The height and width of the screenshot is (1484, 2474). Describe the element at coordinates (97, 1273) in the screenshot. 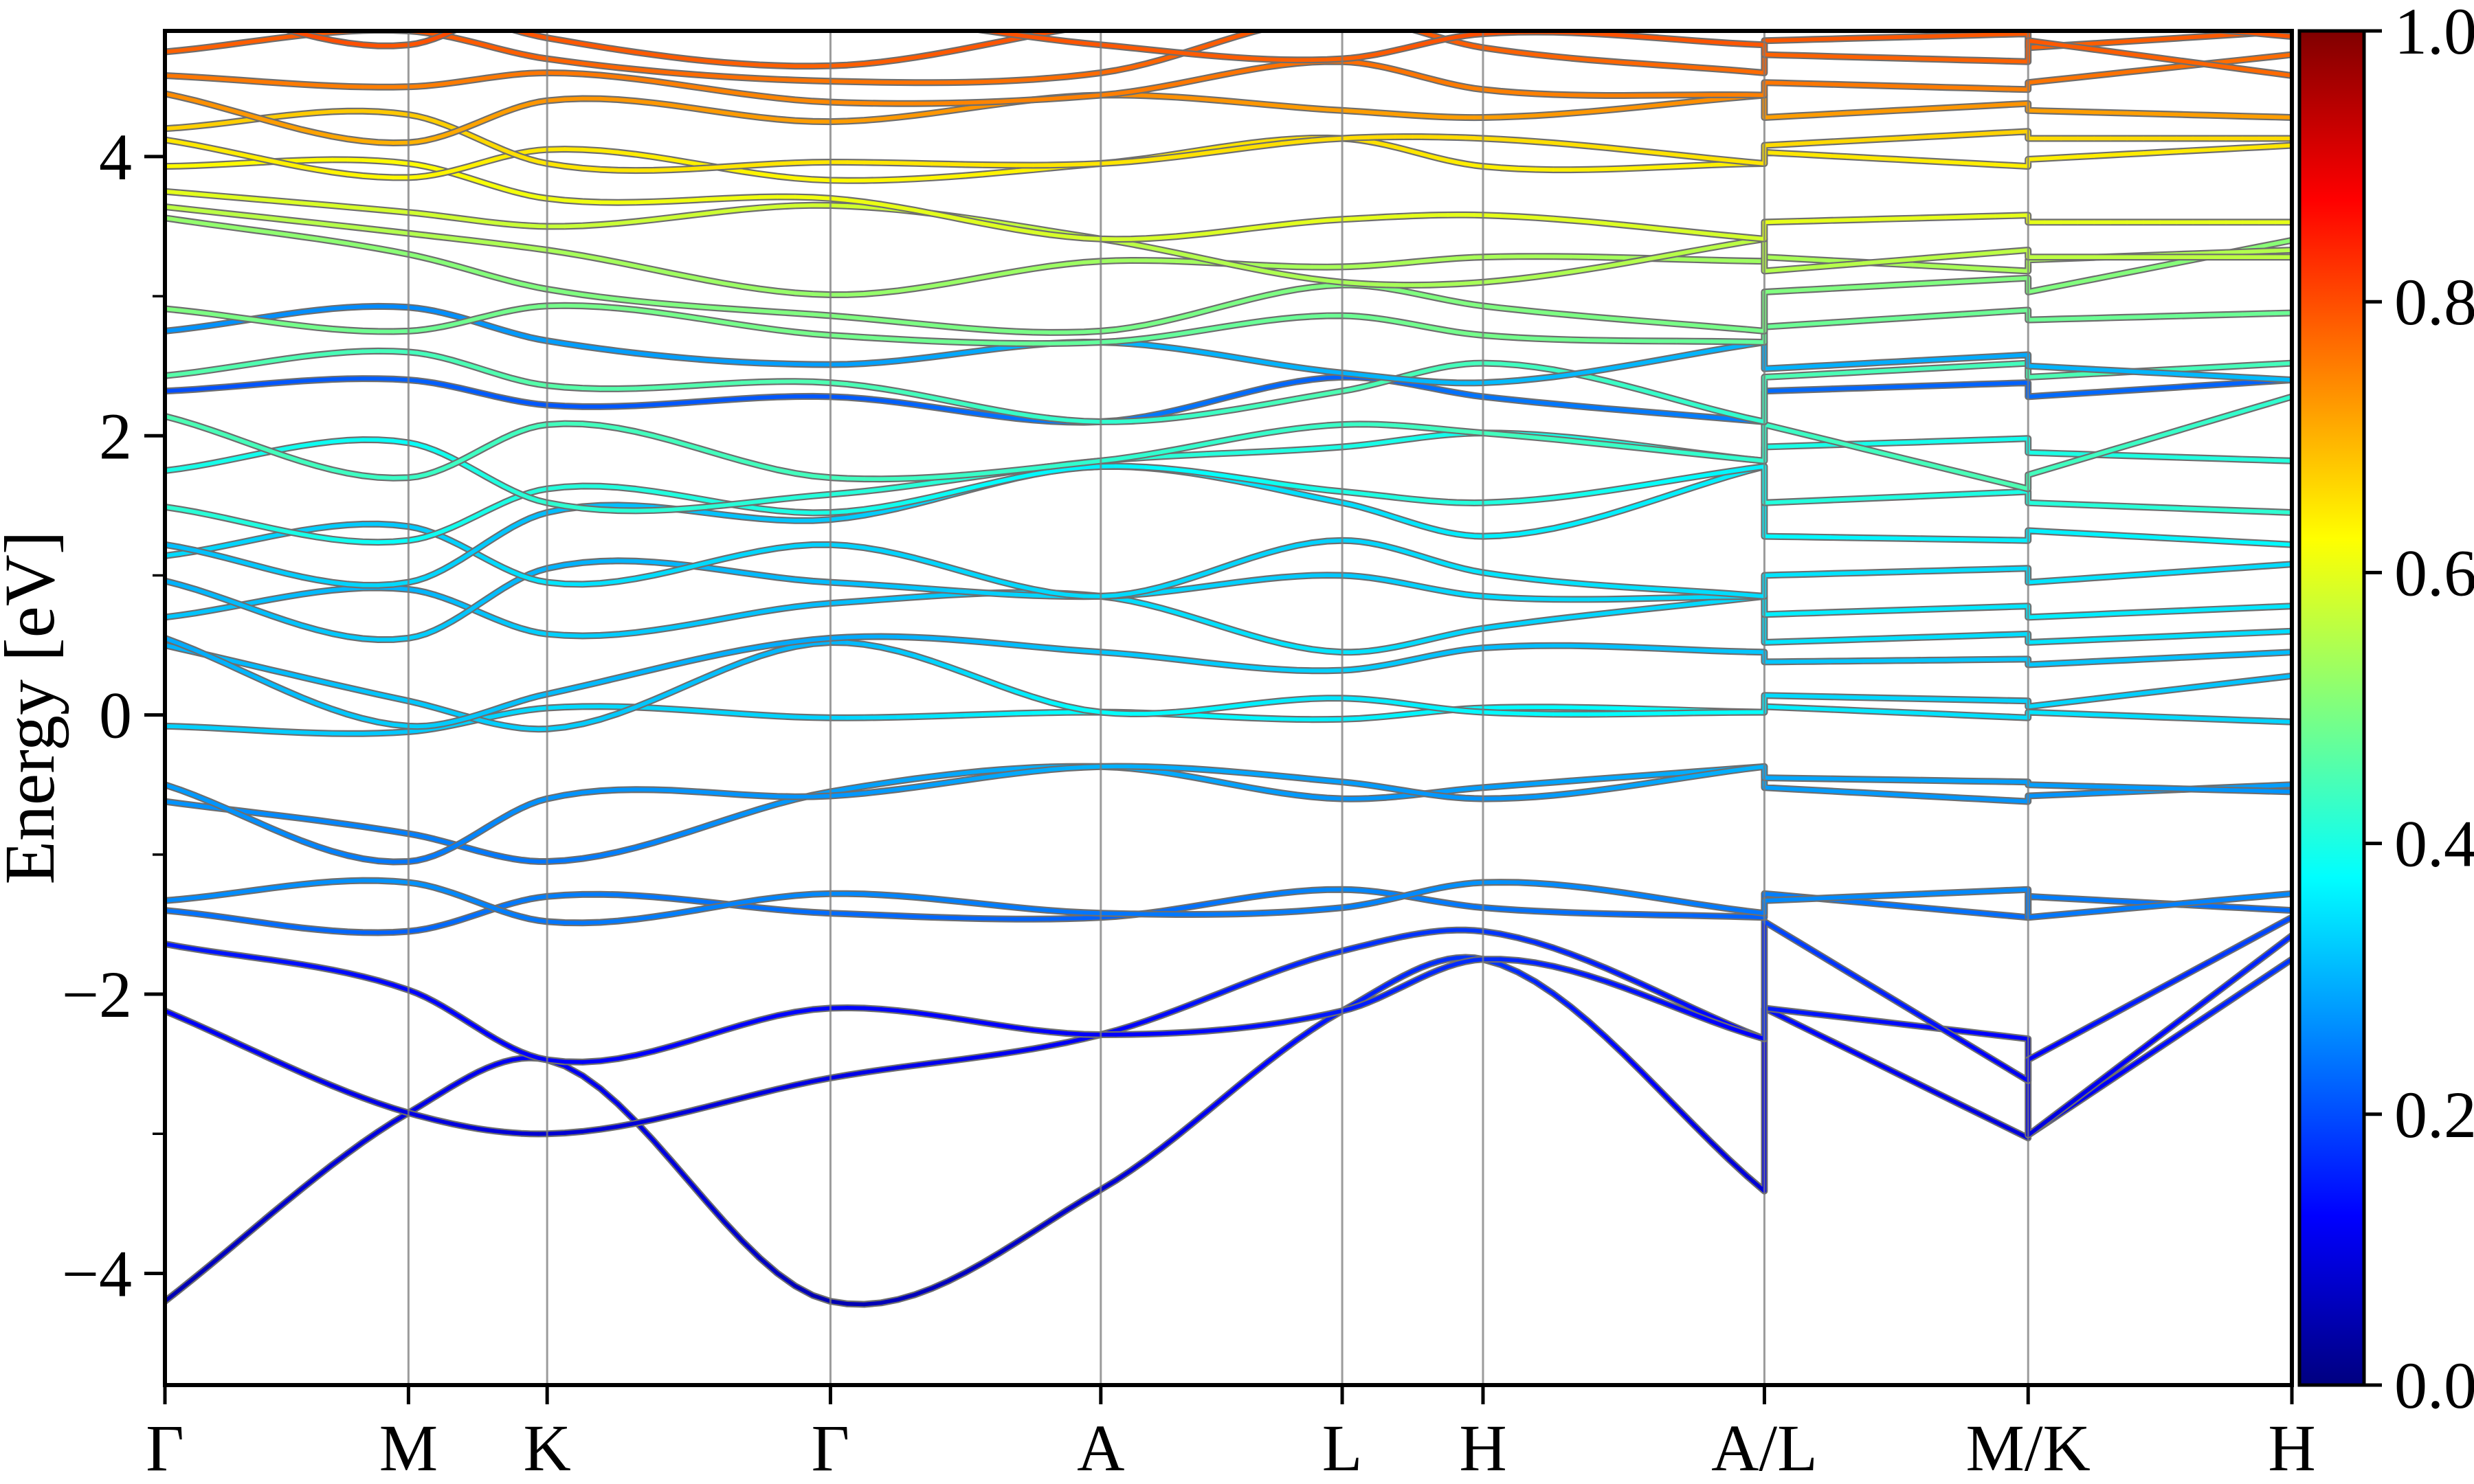

I see `y-tick-label: −4` at that location.